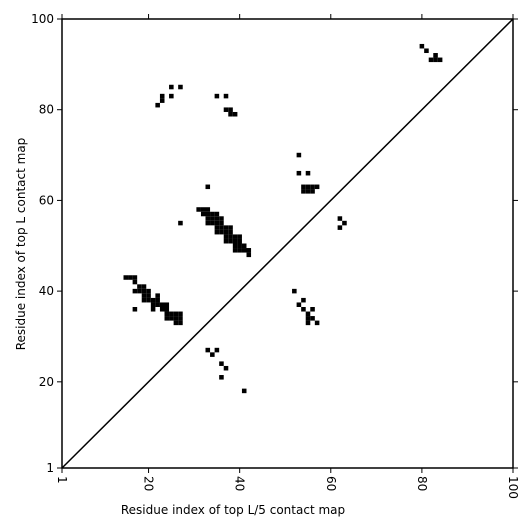 This screenshot has height=532, width=532. I want to click on x-axis-label: Residue index of top L/5 contact map, so click(233, 510).